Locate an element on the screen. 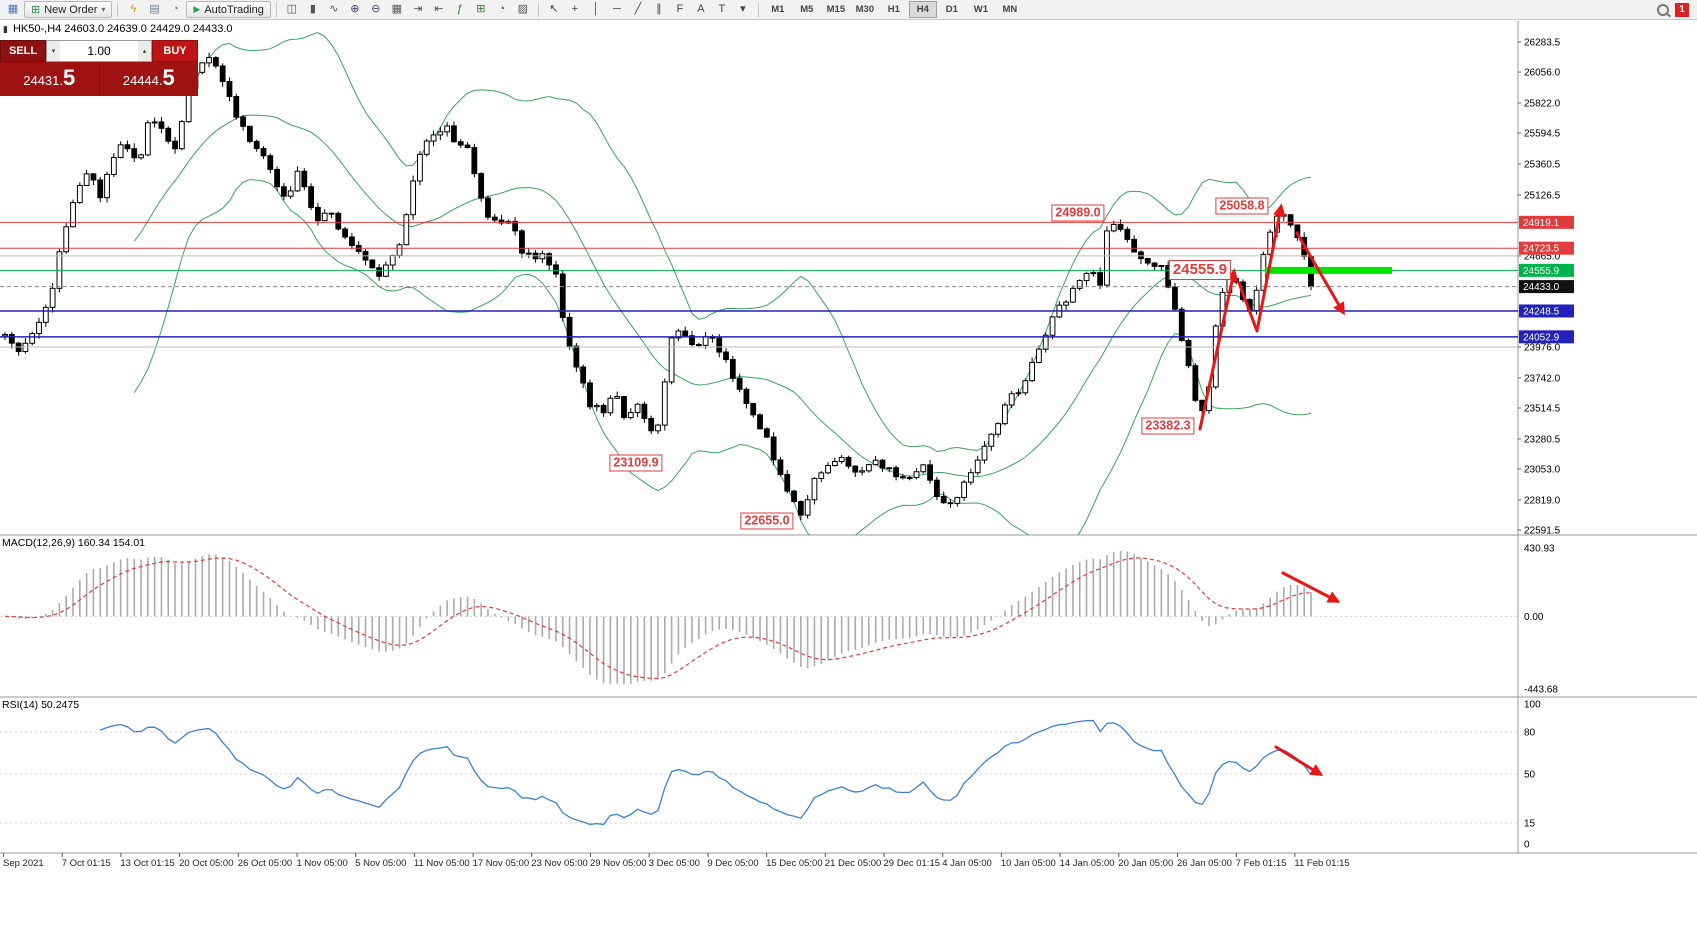 This screenshot has width=1697, height=942. timeframe-d1: D1 is located at coordinates (951, 9).